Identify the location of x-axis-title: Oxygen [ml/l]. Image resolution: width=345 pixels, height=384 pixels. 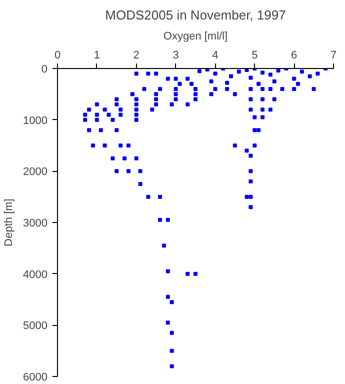
(195, 36).